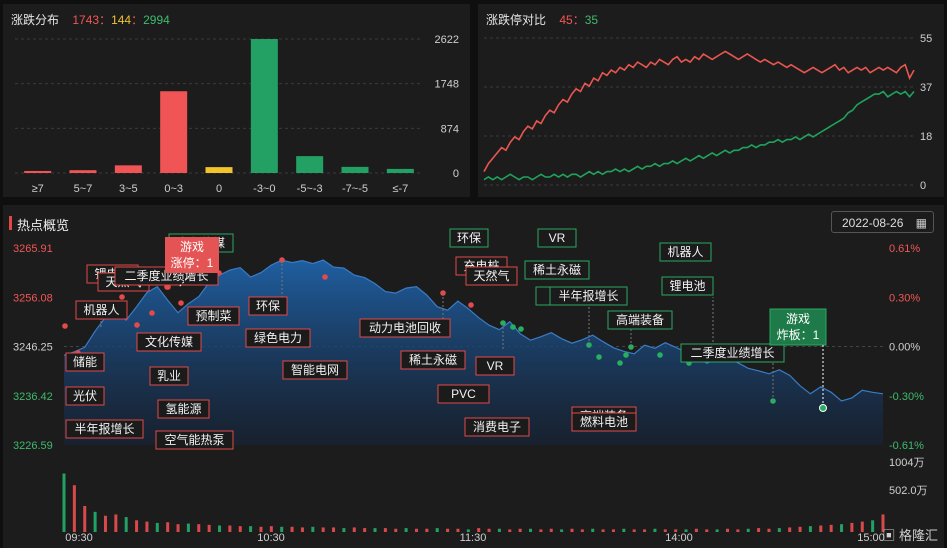 The width and height of the screenshot is (947, 548). I want to click on topic-tag: 二季度业绩增长, so click(732, 353).